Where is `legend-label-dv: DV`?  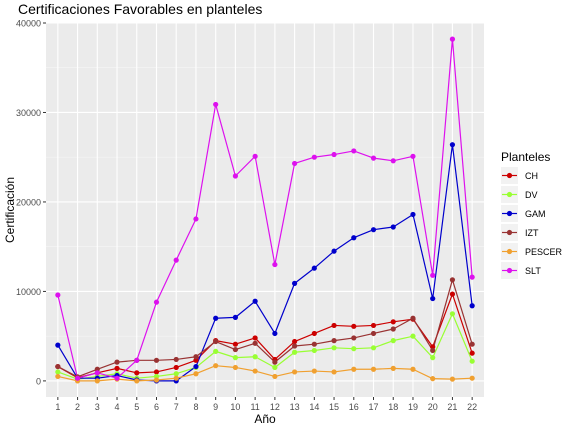 legend-label-dv: DV is located at coordinates (531, 195).